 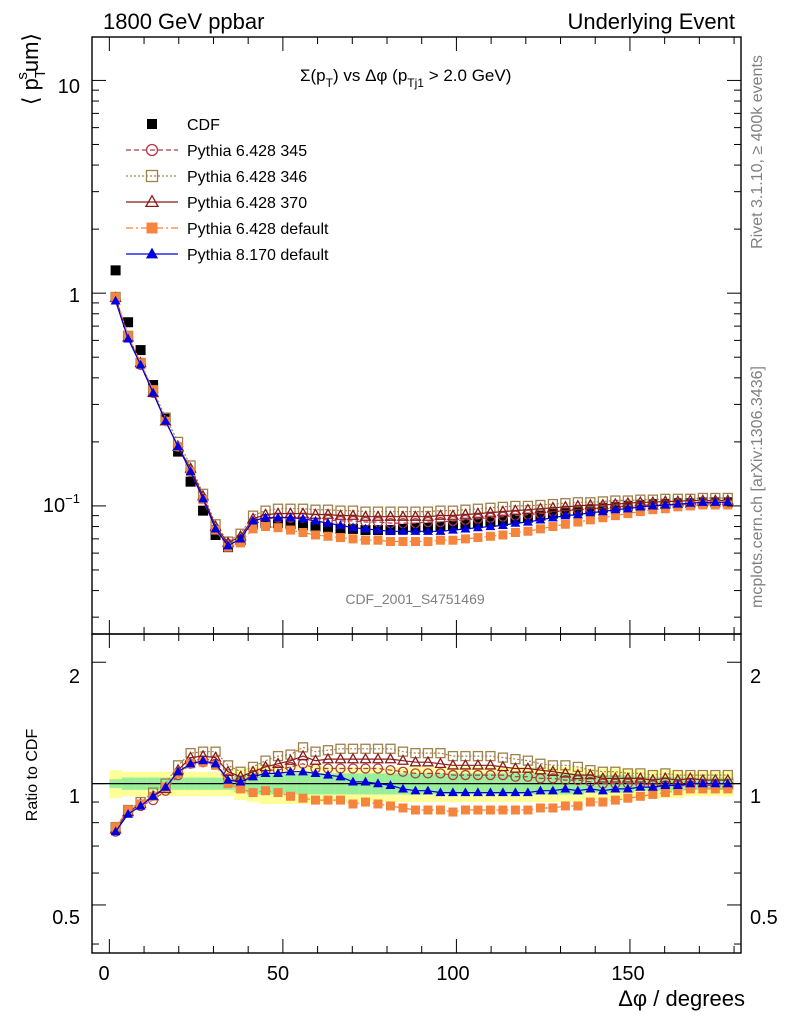 I want to click on xtick-label-50: 50, so click(x=278, y=974).